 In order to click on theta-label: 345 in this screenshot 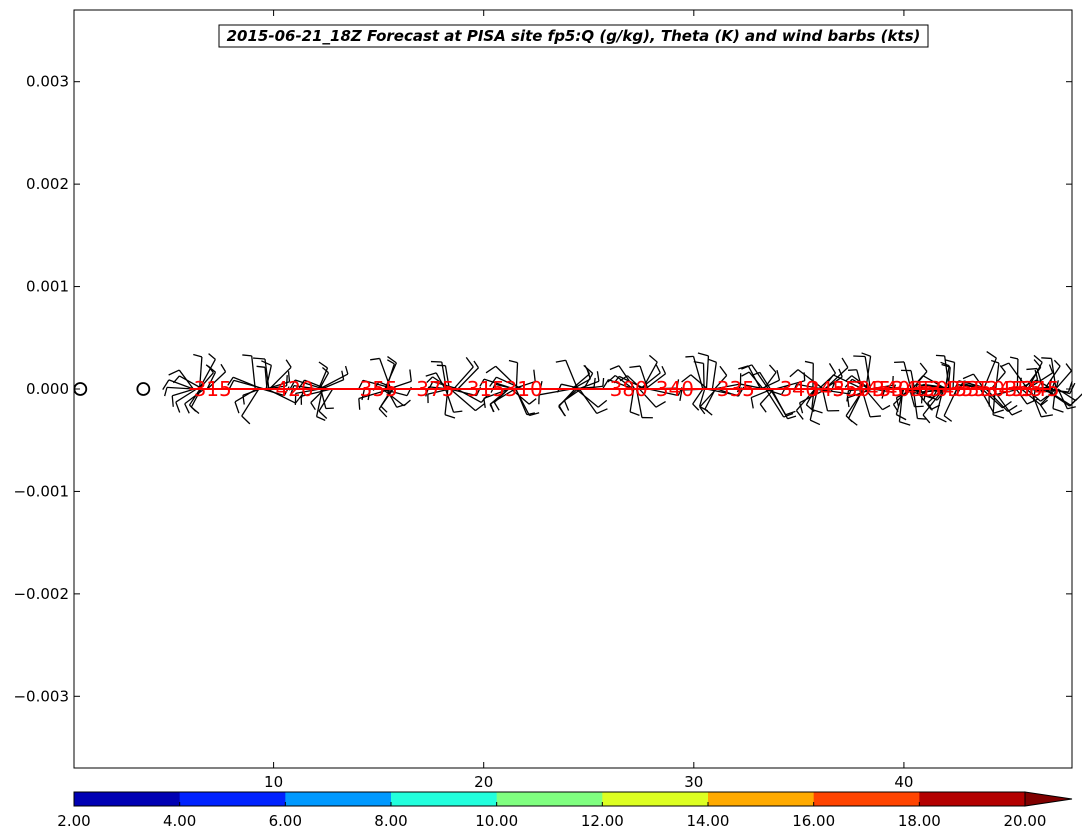, I will do `click(1005, 389)`.